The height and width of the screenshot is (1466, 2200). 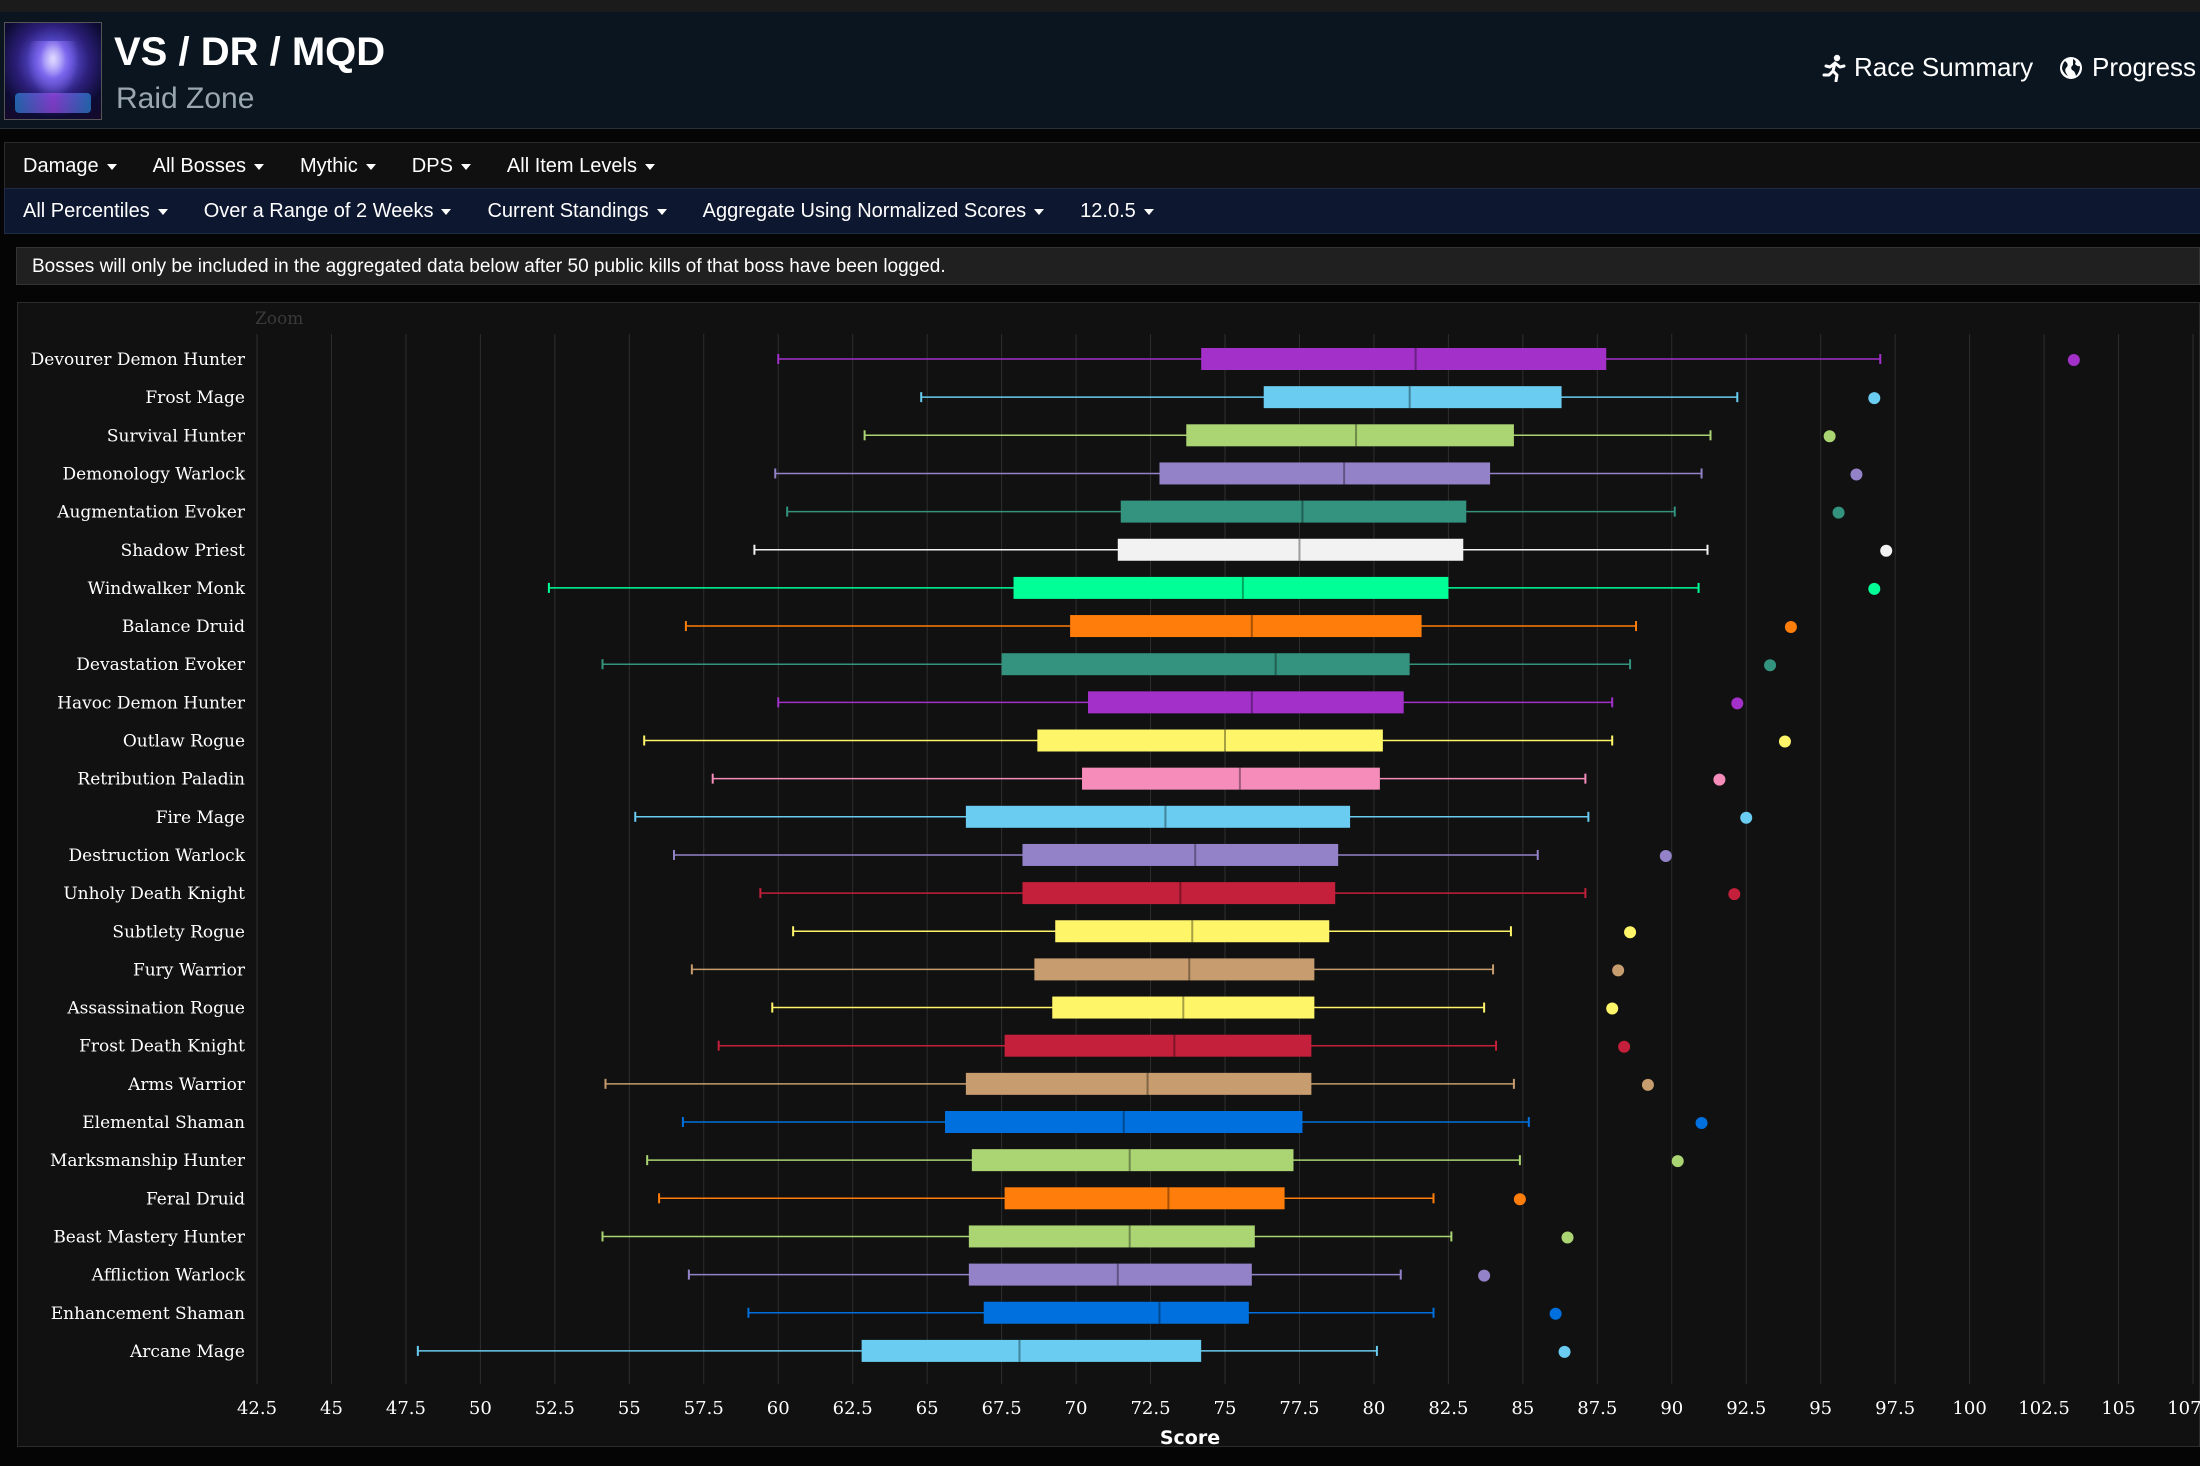 I want to click on metric-dropdown: Damage, so click(x=70, y=166).